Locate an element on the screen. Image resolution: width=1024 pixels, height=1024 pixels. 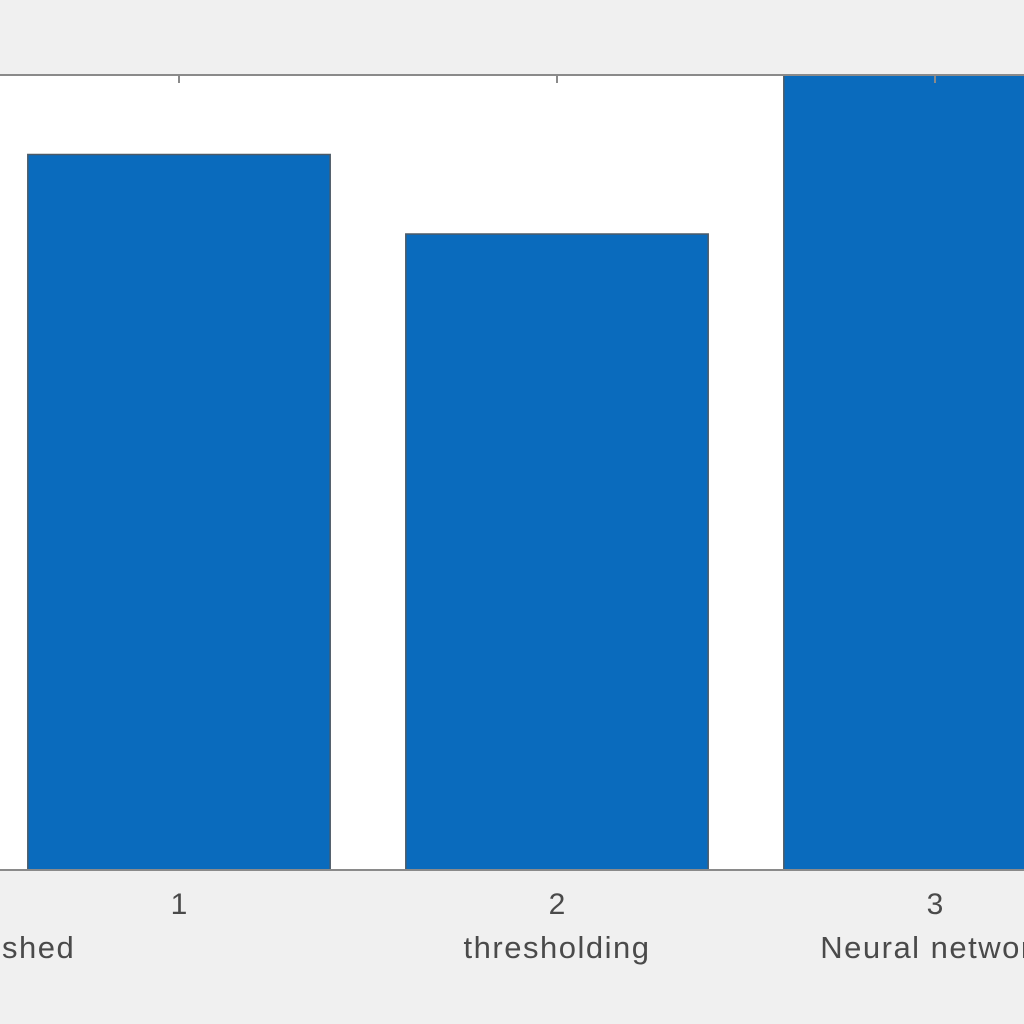
x-tick-label-2: 2 is located at coordinates (557, 904).